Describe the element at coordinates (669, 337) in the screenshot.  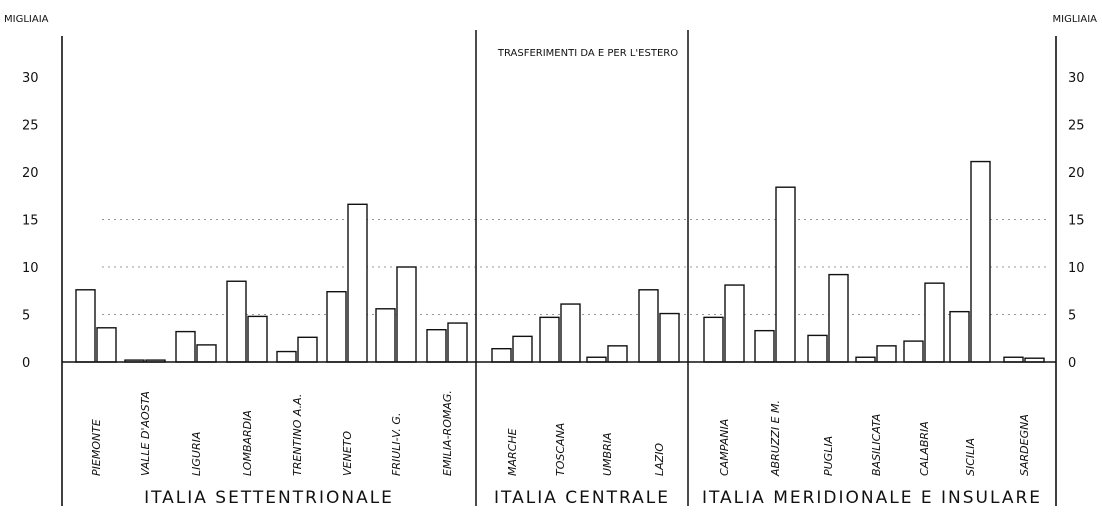
I see `bar-lazio-s2` at that location.